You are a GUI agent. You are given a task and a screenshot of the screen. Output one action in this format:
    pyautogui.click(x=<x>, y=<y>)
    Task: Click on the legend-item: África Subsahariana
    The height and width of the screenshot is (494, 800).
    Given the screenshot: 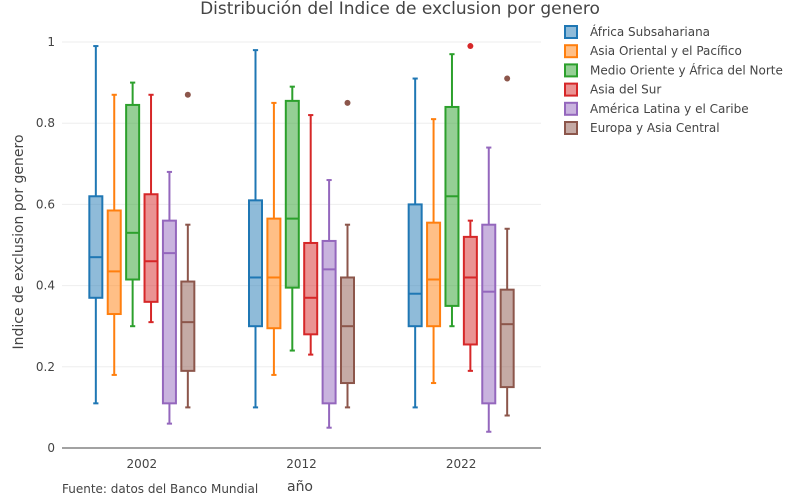 What is the action you would take?
    pyautogui.click(x=637, y=31)
    